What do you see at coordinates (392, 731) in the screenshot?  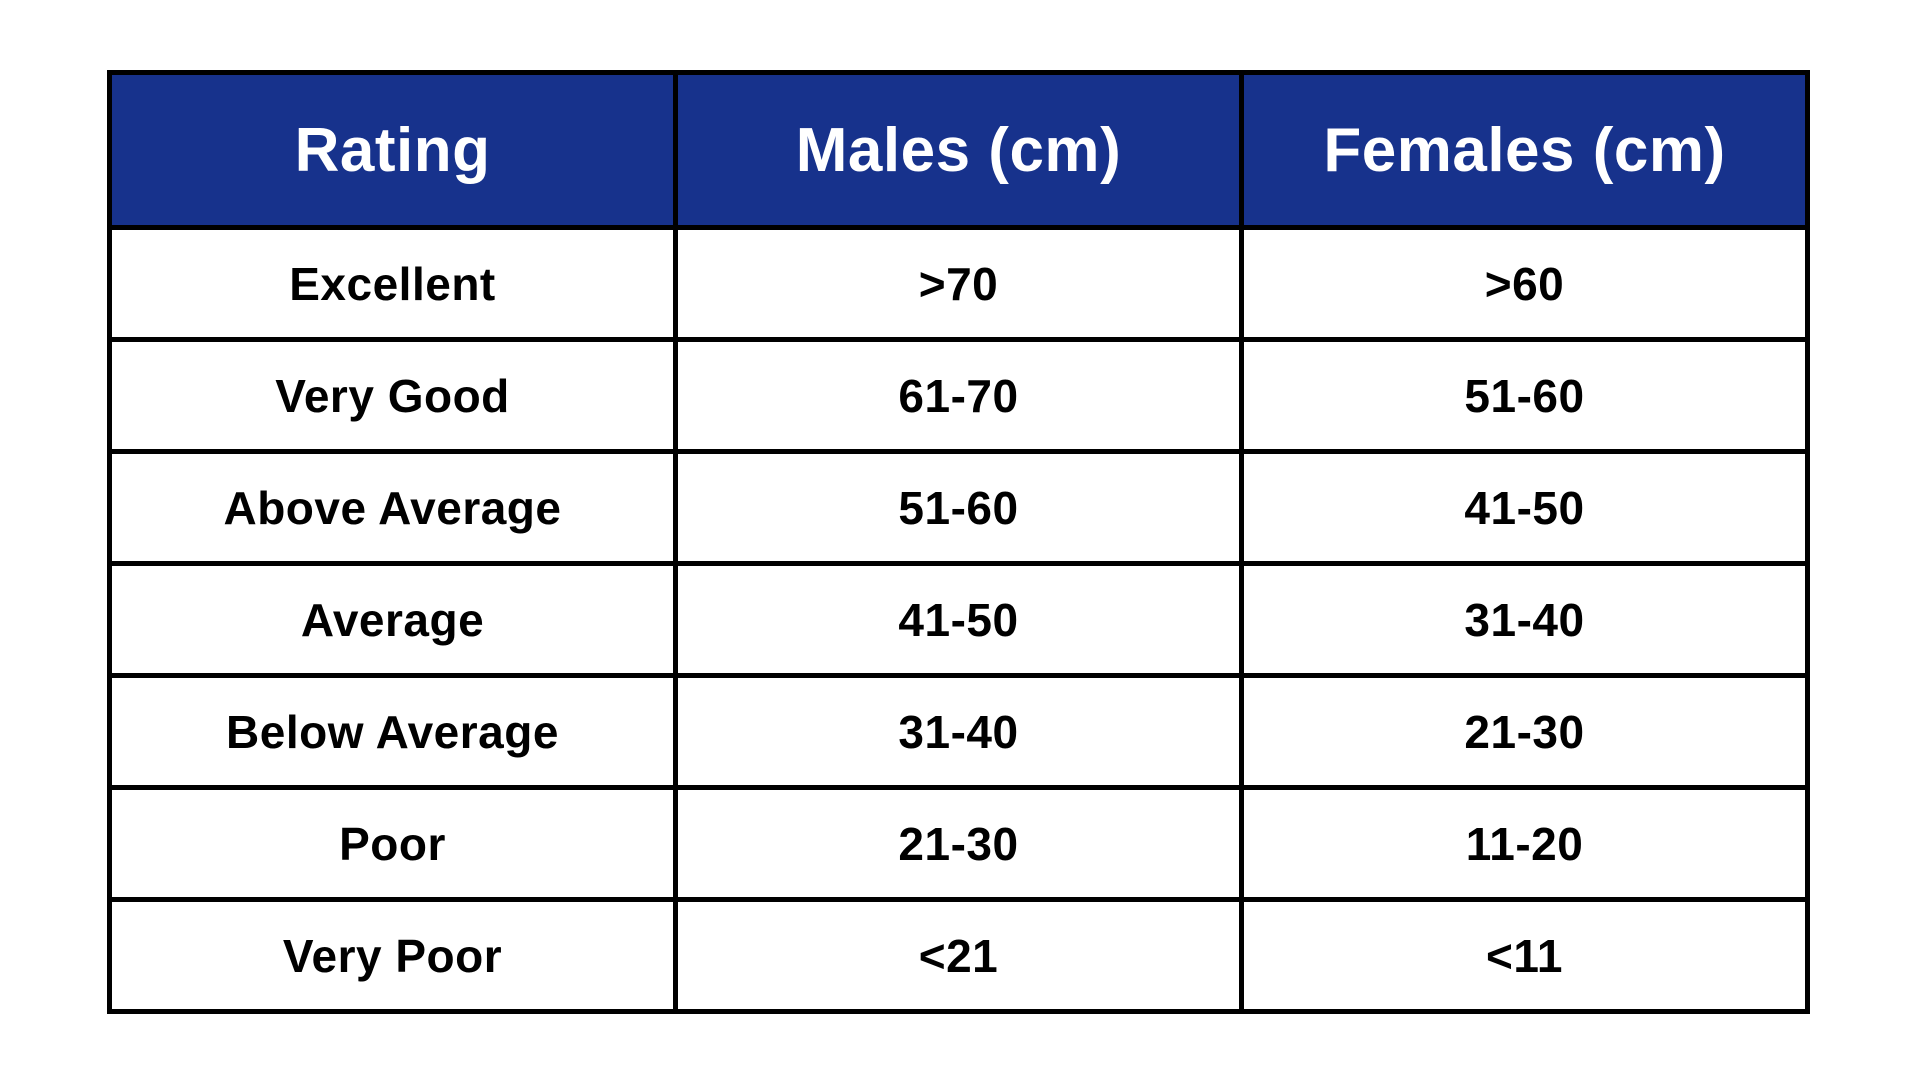 I see `rating-cell: Below Average` at bounding box center [392, 731].